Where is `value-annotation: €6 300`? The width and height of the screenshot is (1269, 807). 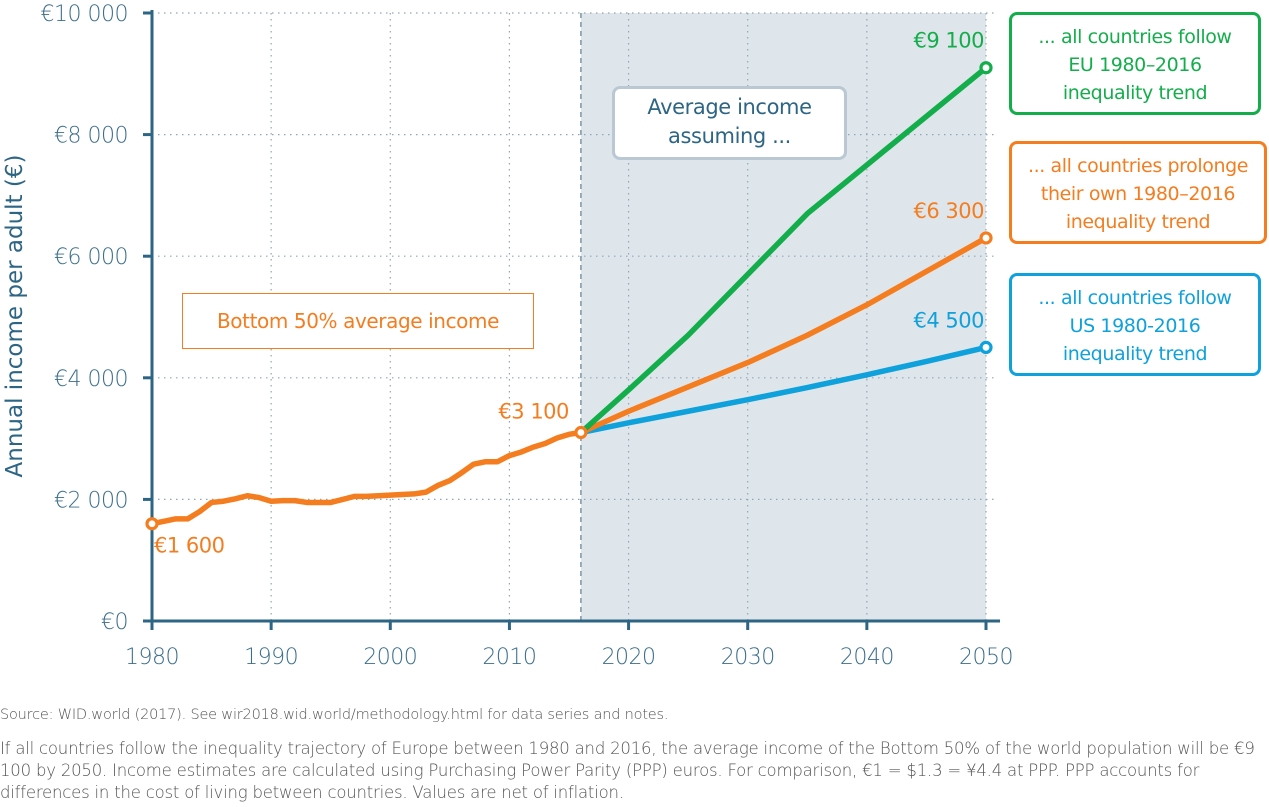 value-annotation: €6 300 is located at coordinates (949, 211).